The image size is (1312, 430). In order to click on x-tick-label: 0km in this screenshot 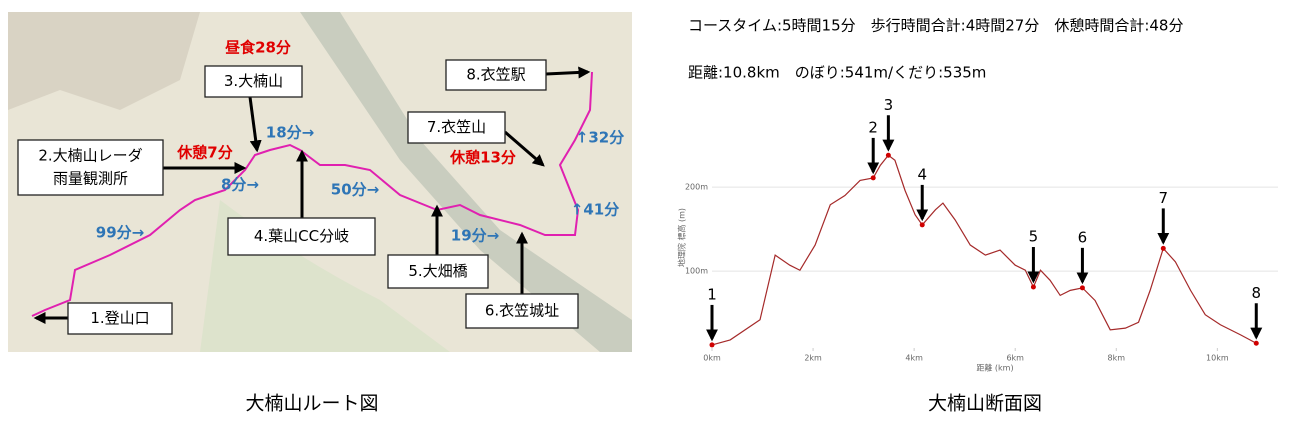, I will do `click(712, 358)`.